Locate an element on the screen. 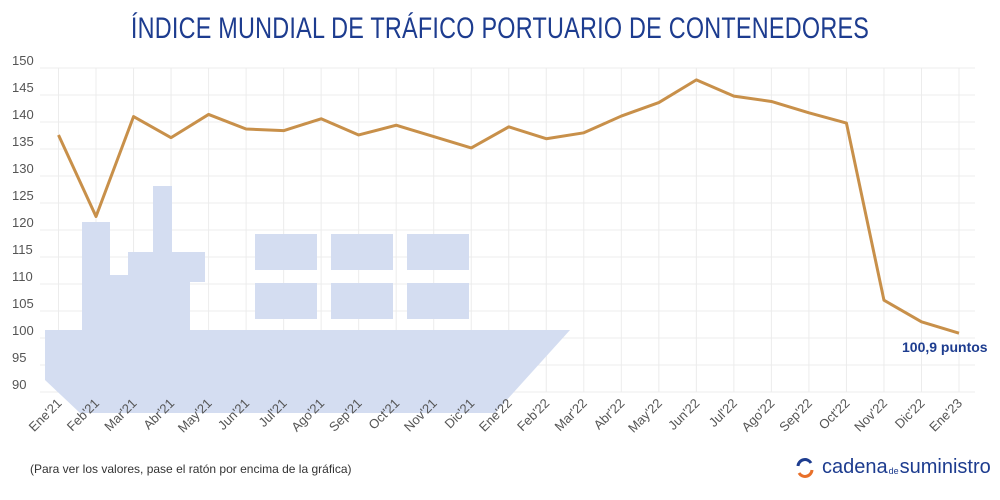 The height and width of the screenshot is (500, 1000). y-tick-label: 135 is located at coordinates (23, 141).